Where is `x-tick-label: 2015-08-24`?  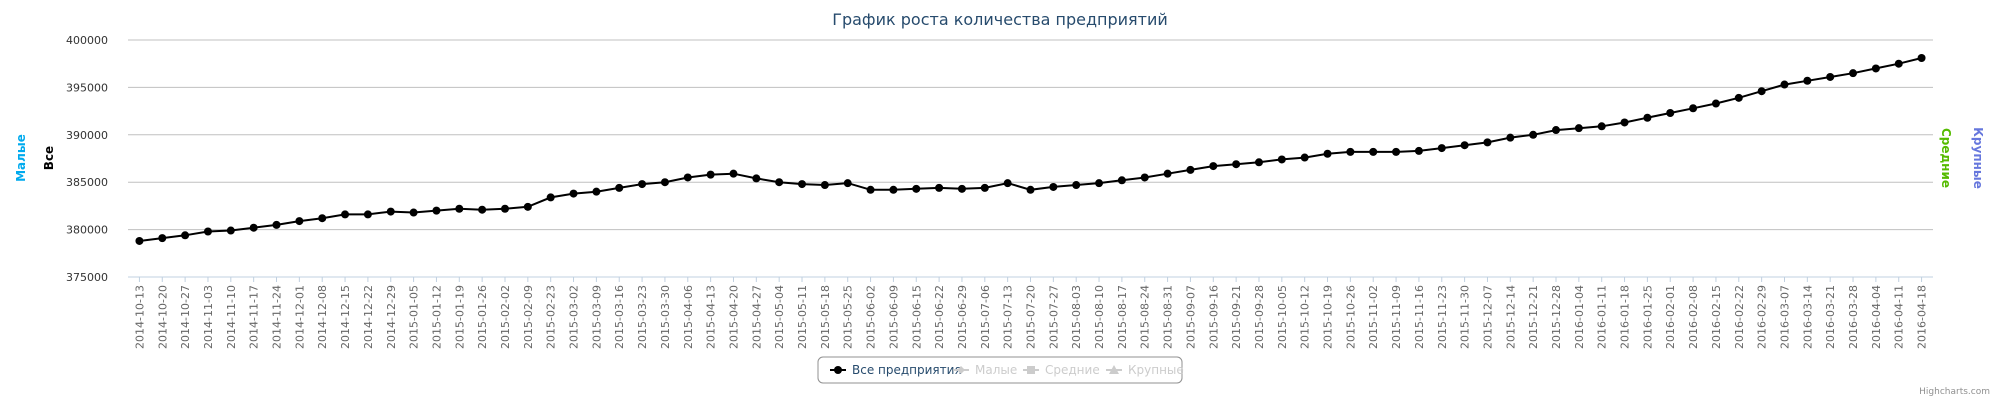 x-tick-label: 2015-08-24 is located at coordinates (1145, 317).